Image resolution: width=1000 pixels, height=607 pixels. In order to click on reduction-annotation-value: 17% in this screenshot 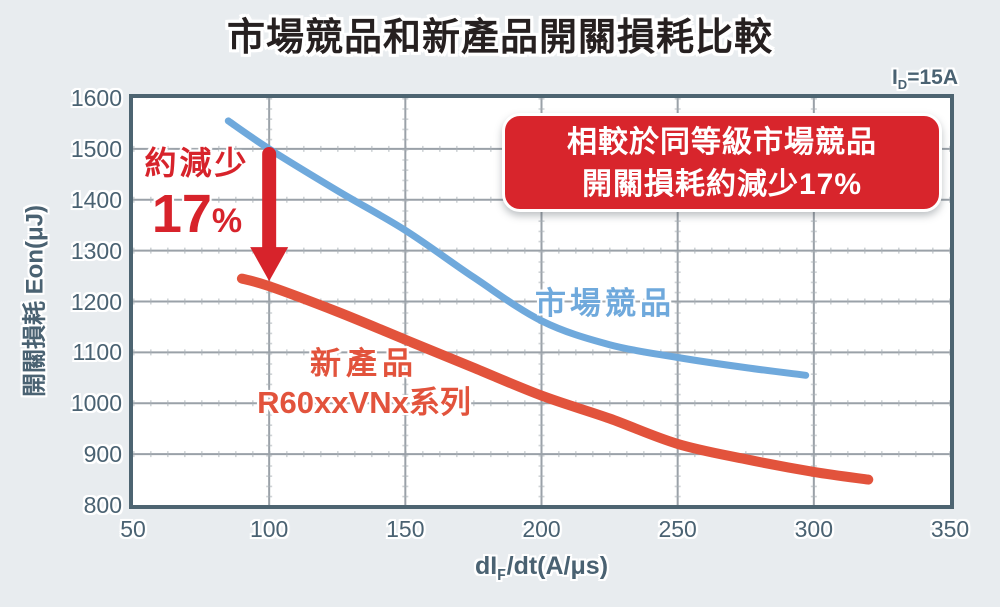, I will do `click(197, 217)`.